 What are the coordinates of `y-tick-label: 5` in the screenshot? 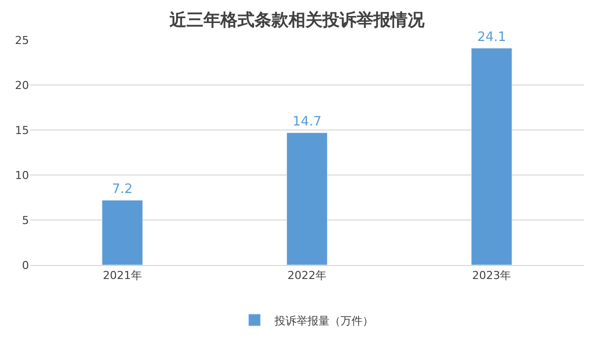 It's located at (25, 220).